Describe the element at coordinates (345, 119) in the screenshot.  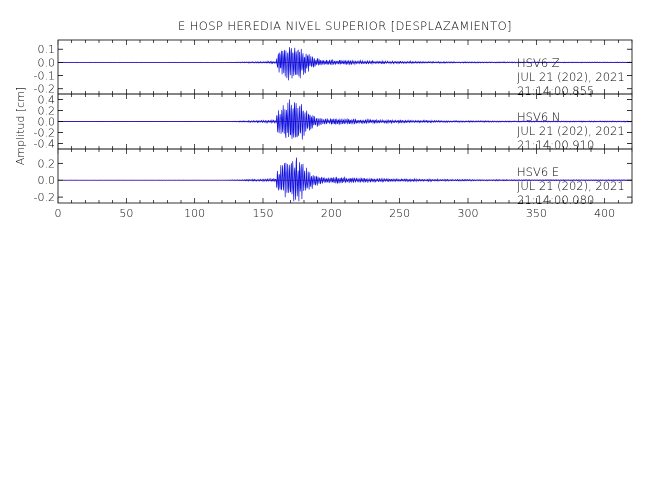
I see `waveform-trace-n` at that location.